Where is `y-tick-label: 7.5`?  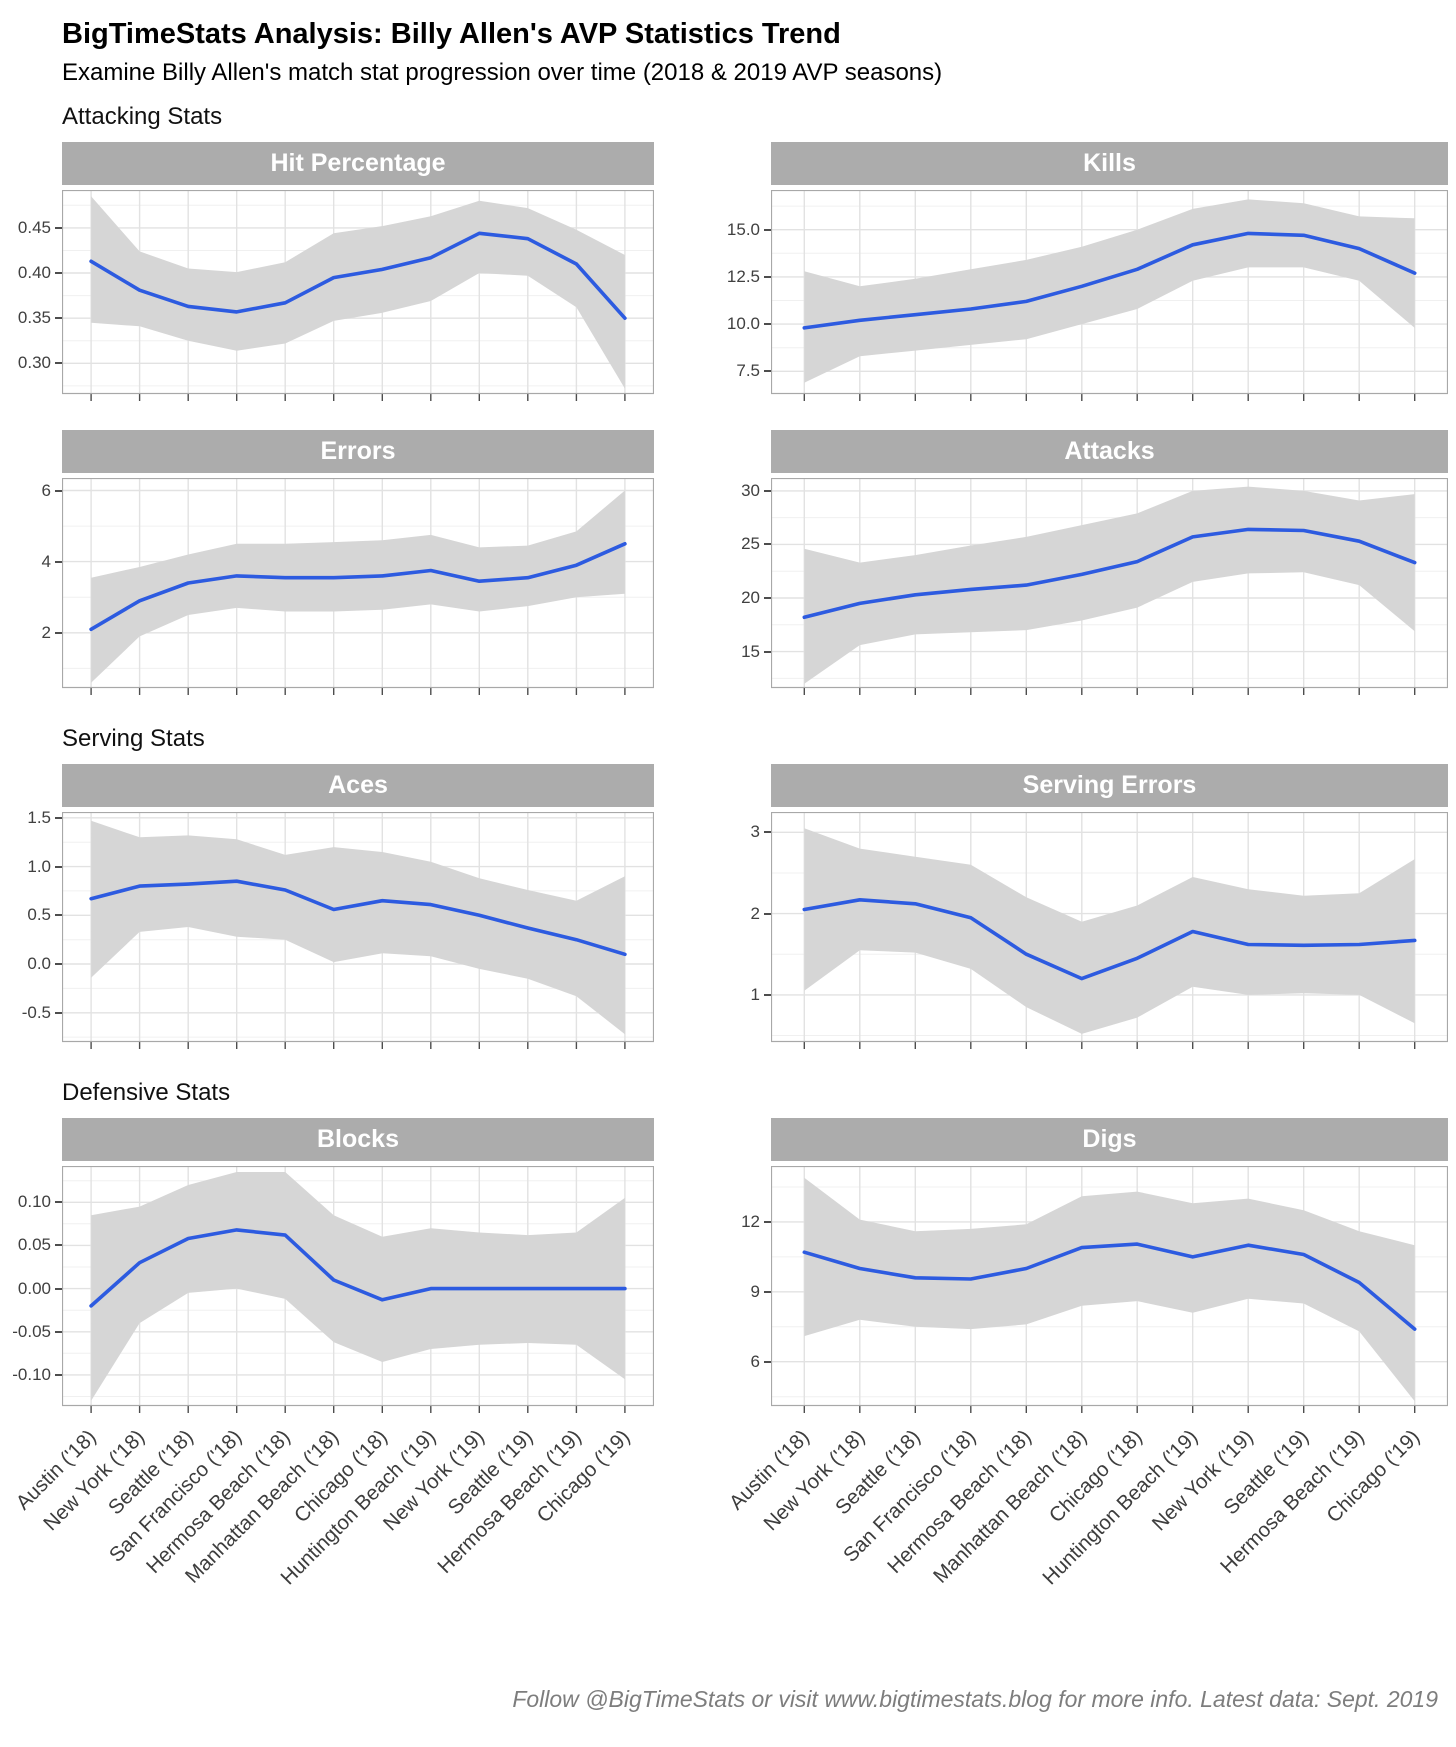
y-tick-label: 7.5 is located at coordinates (748, 371).